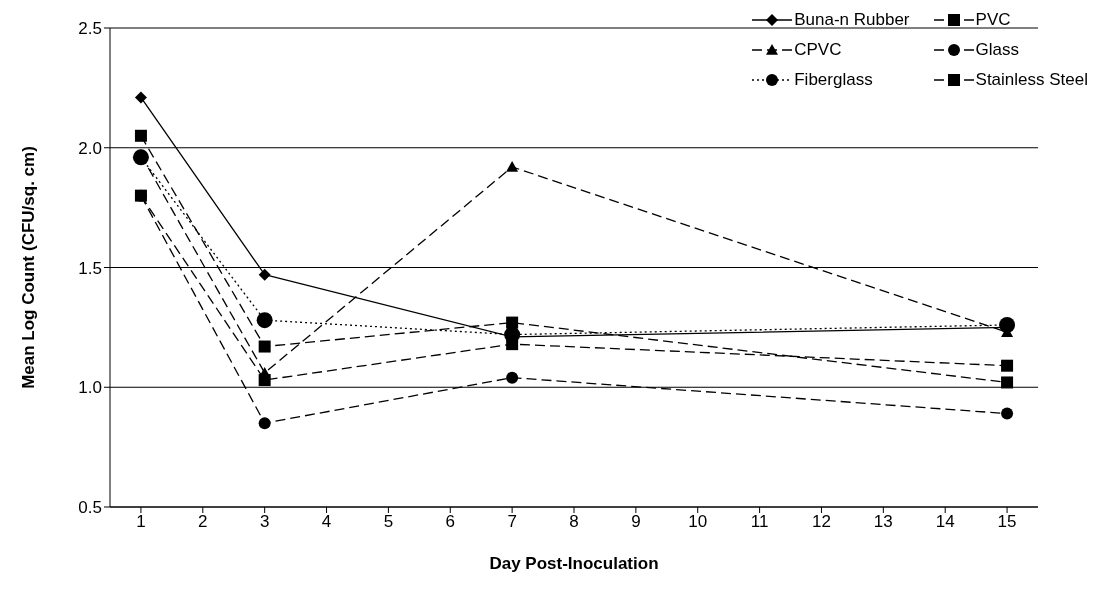 The height and width of the screenshot is (595, 1102). What do you see at coordinates (450, 522) in the screenshot?
I see `x-tick-label: 6` at bounding box center [450, 522].